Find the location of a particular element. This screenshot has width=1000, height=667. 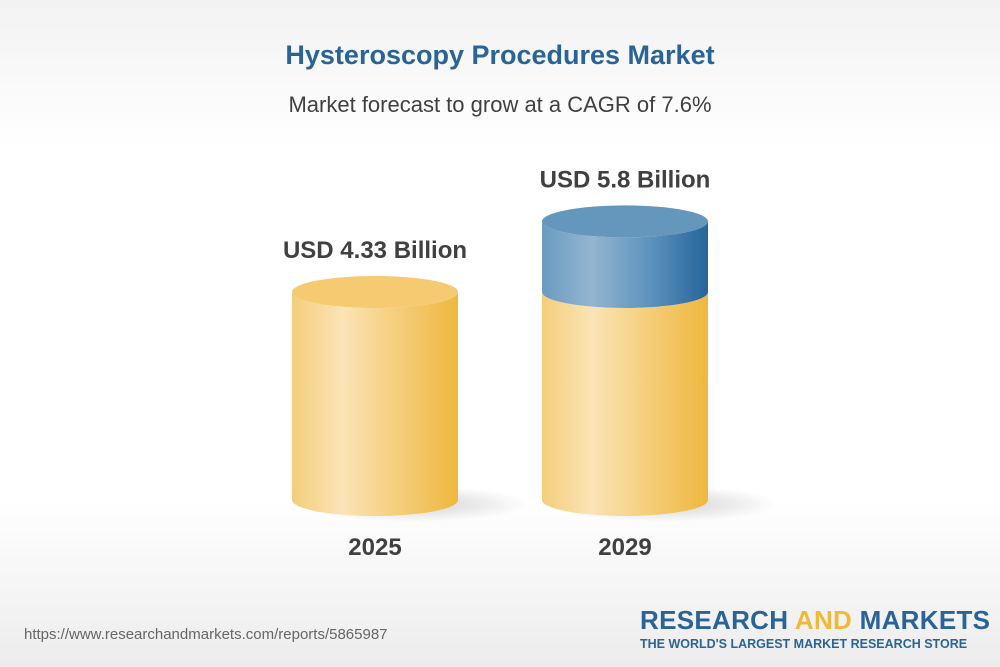

category-label: 2029 is located at coordinates (624, 547).